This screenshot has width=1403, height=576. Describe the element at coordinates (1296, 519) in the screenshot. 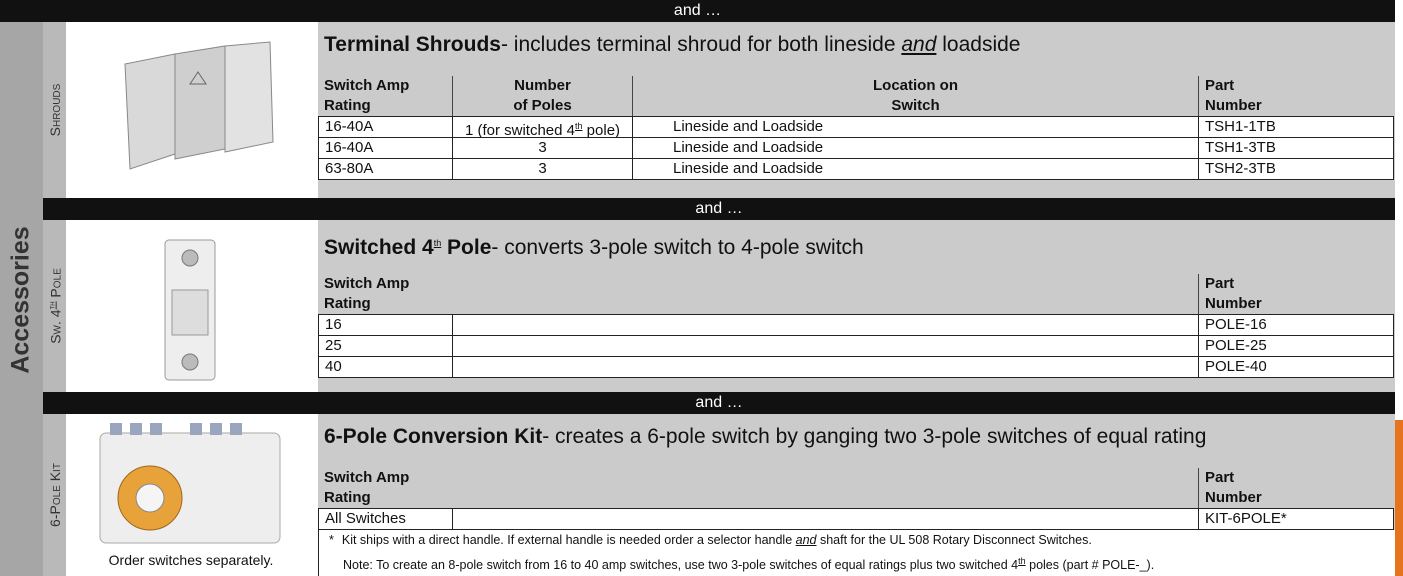

I see `table-cell: KIT-6POLE*` at that location.